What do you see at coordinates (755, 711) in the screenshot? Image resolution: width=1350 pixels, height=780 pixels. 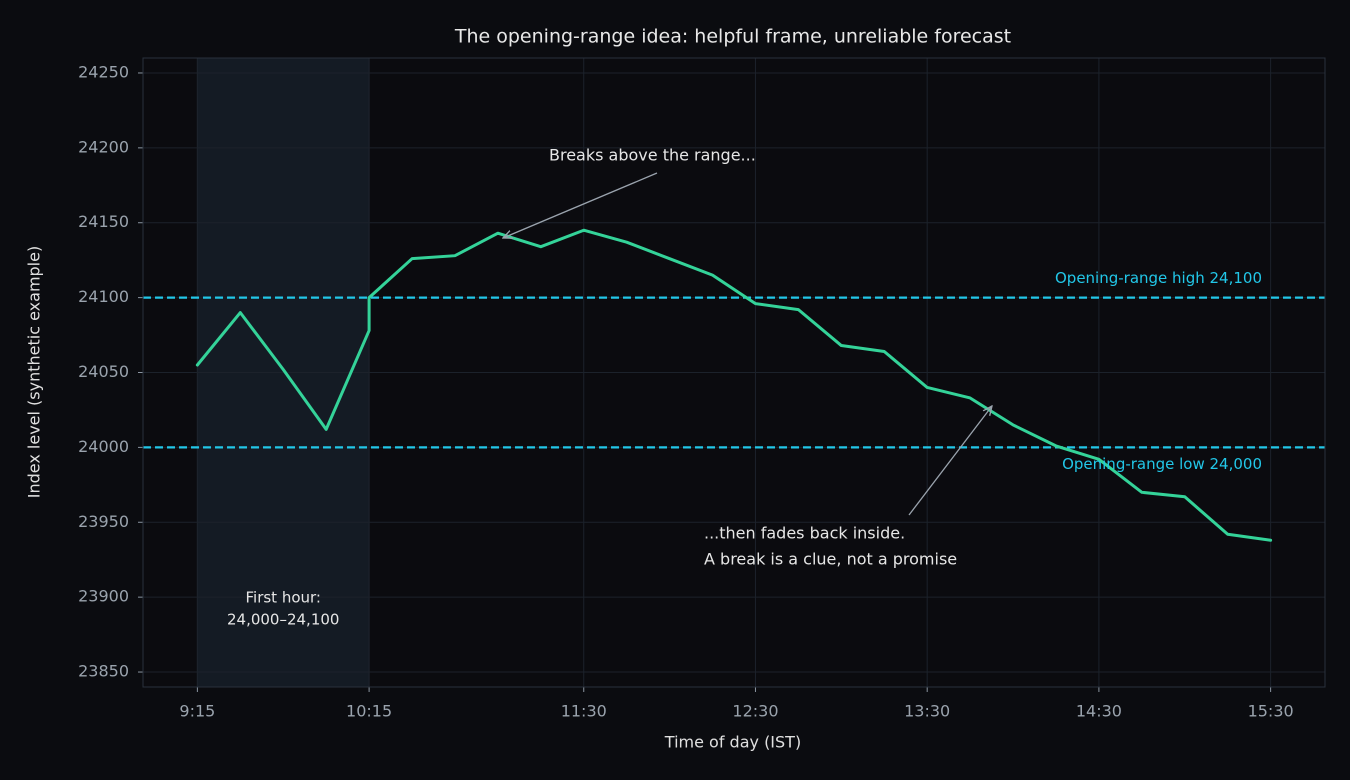 I see `x-tick-label: 12:30` at bounding box center [755, 711].